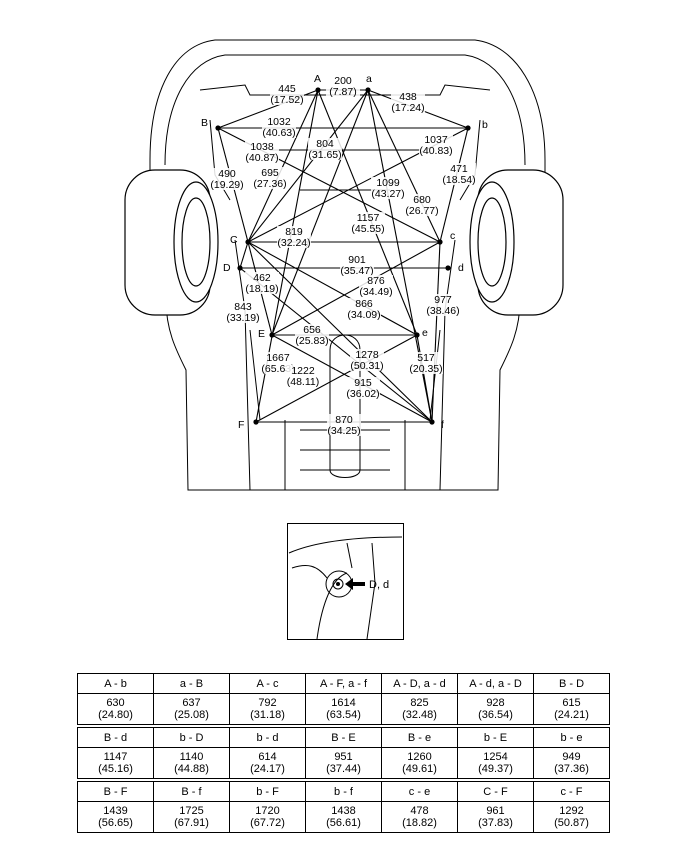  Describe the element at coordinates (191, 817) in the screenshot. I see `table-value-cell: 1725 (67.91)` at that location.